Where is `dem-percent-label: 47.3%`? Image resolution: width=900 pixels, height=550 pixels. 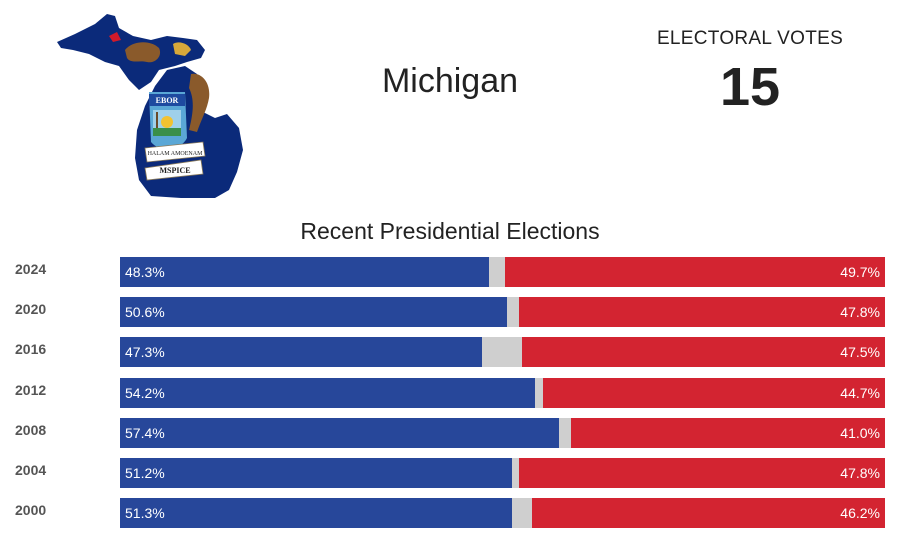 dem-percent-label: 47.3% is located at coordinates (145, 352).